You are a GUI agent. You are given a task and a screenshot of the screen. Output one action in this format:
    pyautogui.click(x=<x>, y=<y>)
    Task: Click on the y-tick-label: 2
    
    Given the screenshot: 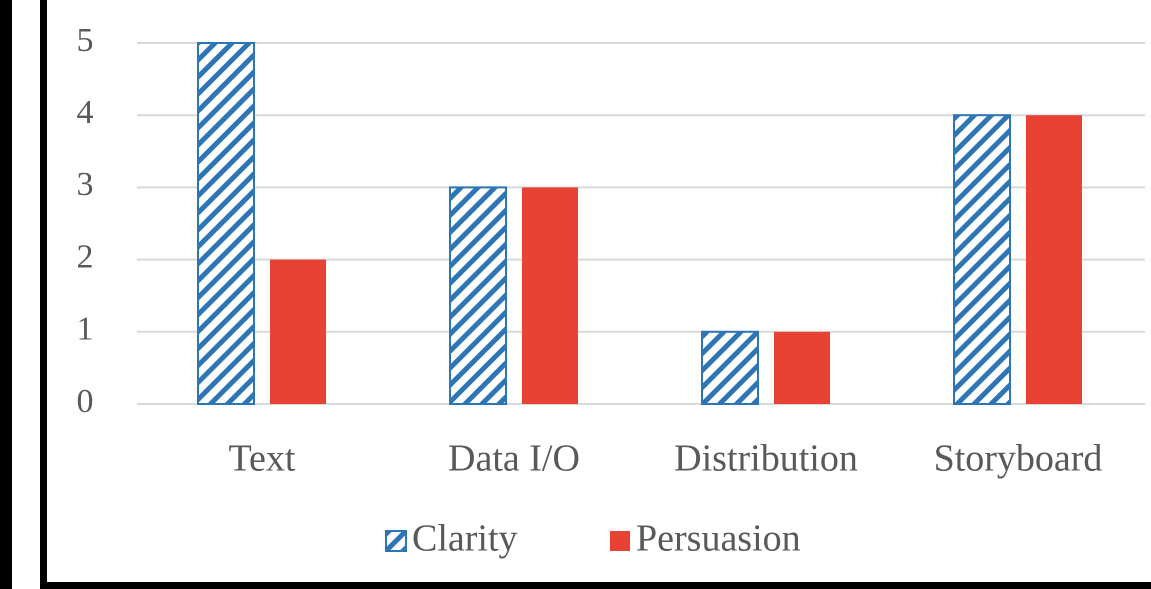 What is the action you would take?
    pyautogui.click(x=85, y=256)
    